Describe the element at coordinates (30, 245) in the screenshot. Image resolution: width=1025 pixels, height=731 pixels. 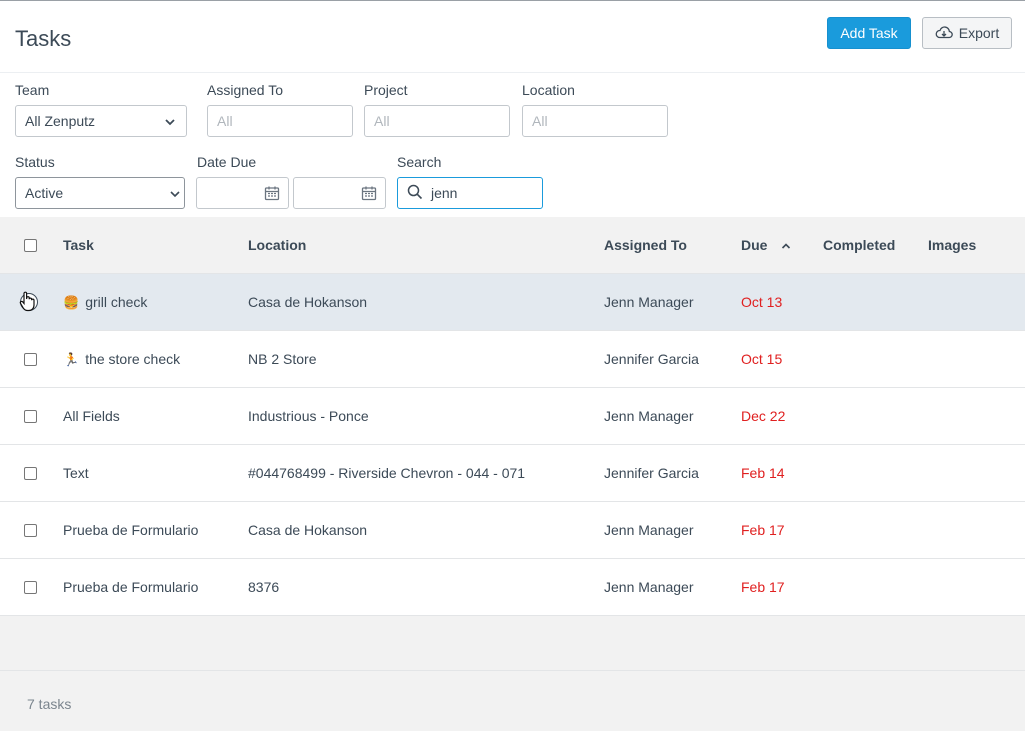
I see `select-all-checkbox` at that location.